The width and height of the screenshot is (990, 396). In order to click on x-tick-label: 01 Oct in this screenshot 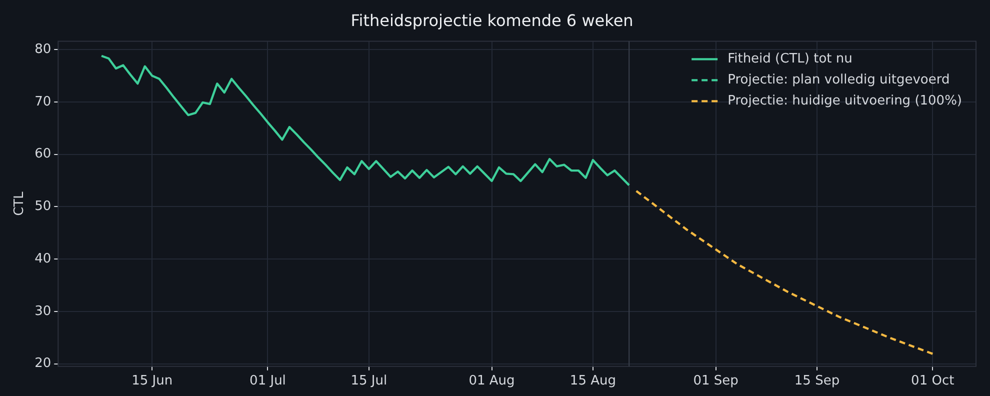, I will do `click(932, 381)`.